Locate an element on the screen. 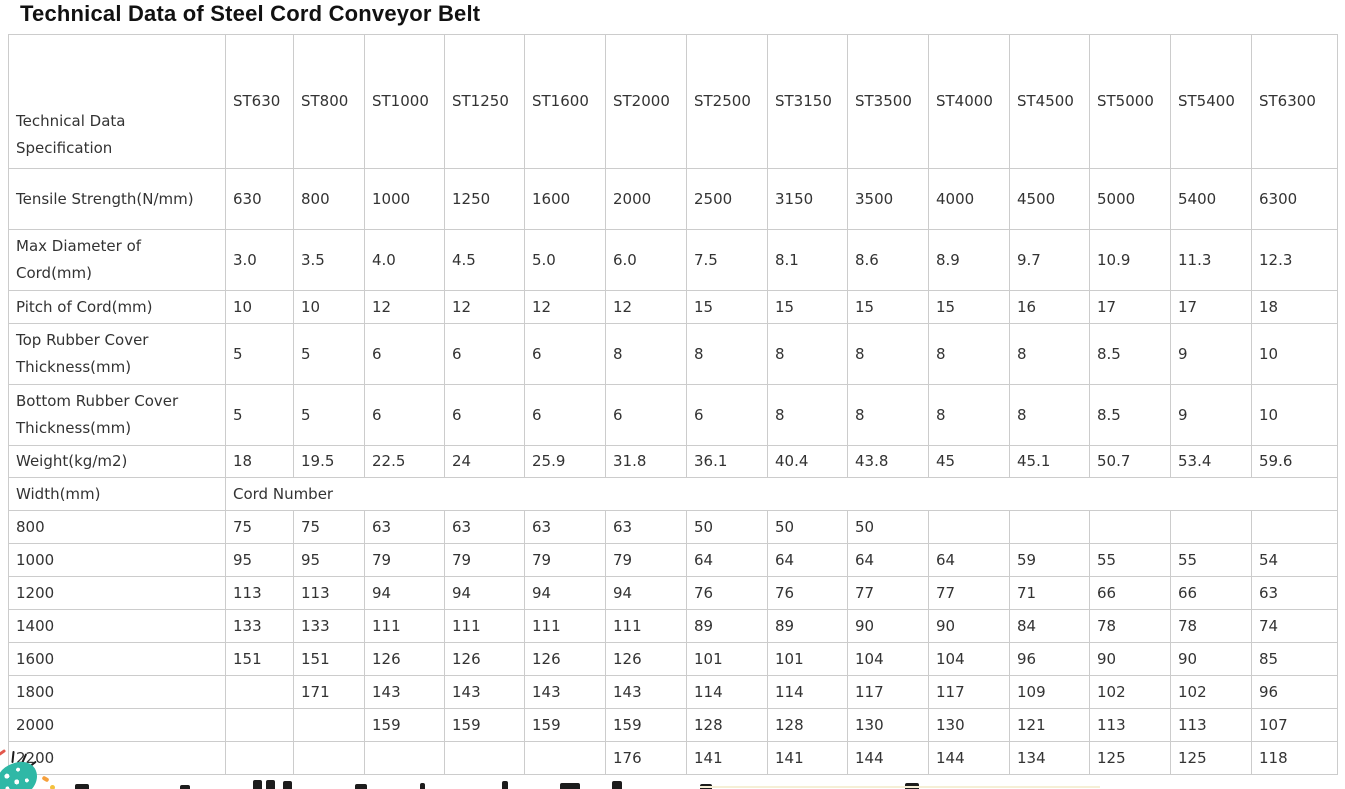  value-cell: 4500 is located at coordinates (1049, 199).